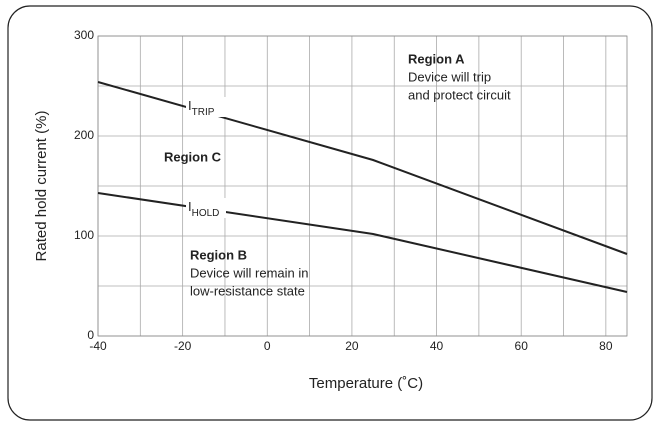 The height and width of the screenshot is (433, 660). What do you see at coordinates (84, 135) in the screenshot?
I see `y-tick-label: 200` at bounding box center [84, 135].